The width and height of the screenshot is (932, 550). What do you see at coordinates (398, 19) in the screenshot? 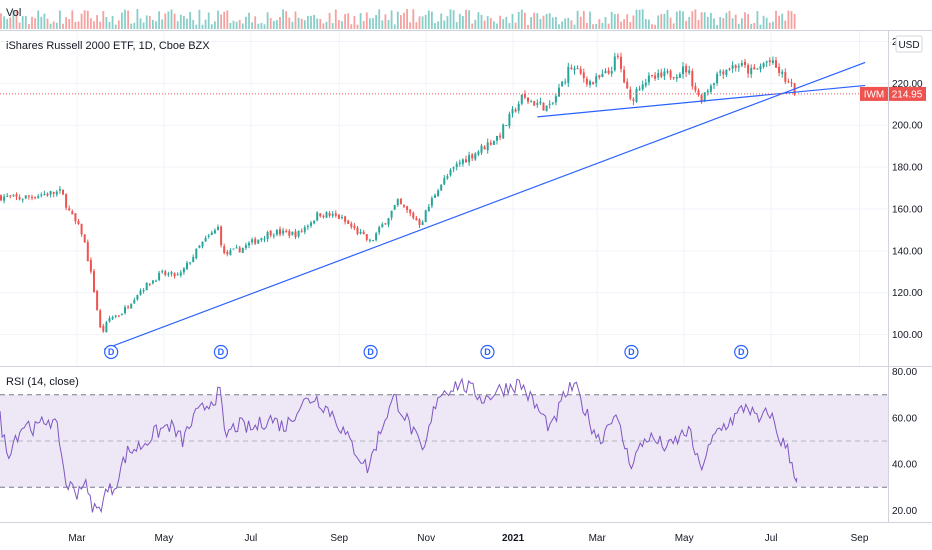
I see `volume-bars` at bounding box center [398, 19].